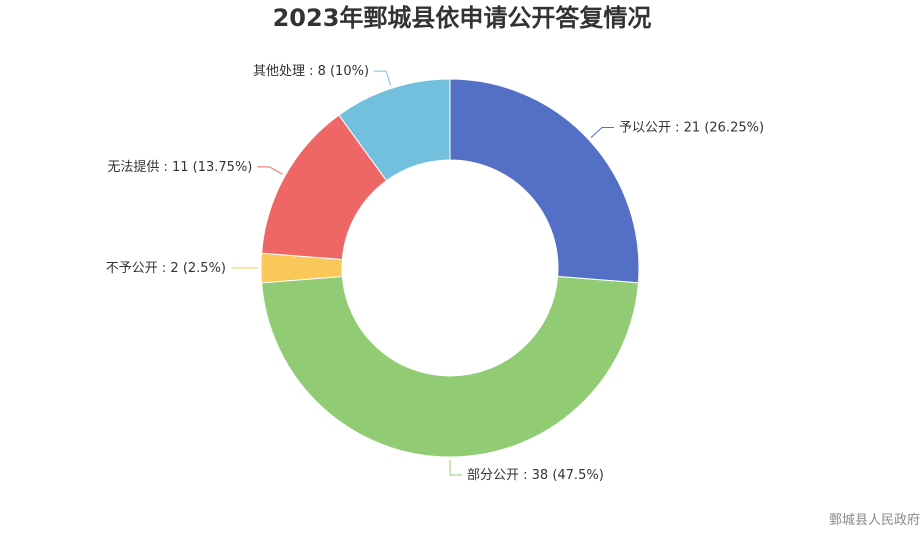  I want to click on slice-1-segment, so click(544, 181).